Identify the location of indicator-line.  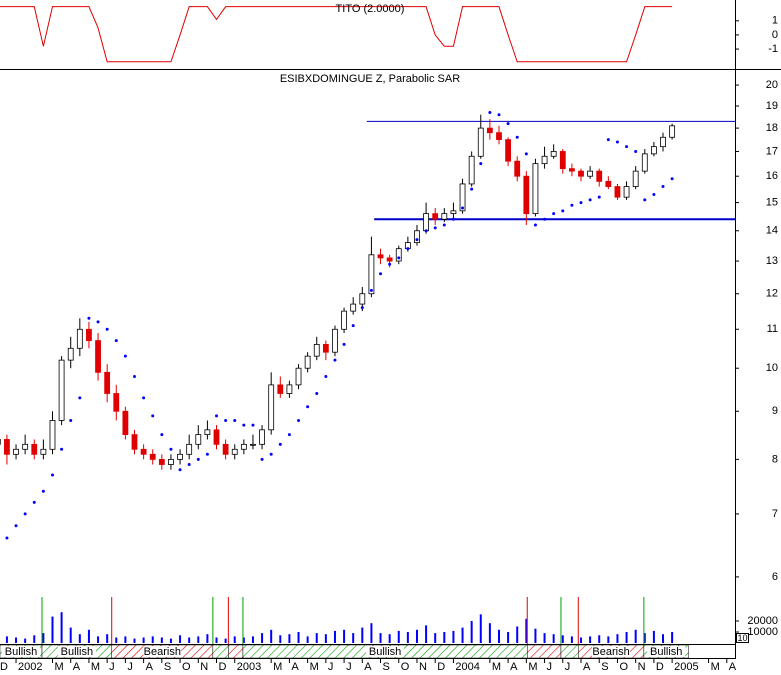
(336, 34).